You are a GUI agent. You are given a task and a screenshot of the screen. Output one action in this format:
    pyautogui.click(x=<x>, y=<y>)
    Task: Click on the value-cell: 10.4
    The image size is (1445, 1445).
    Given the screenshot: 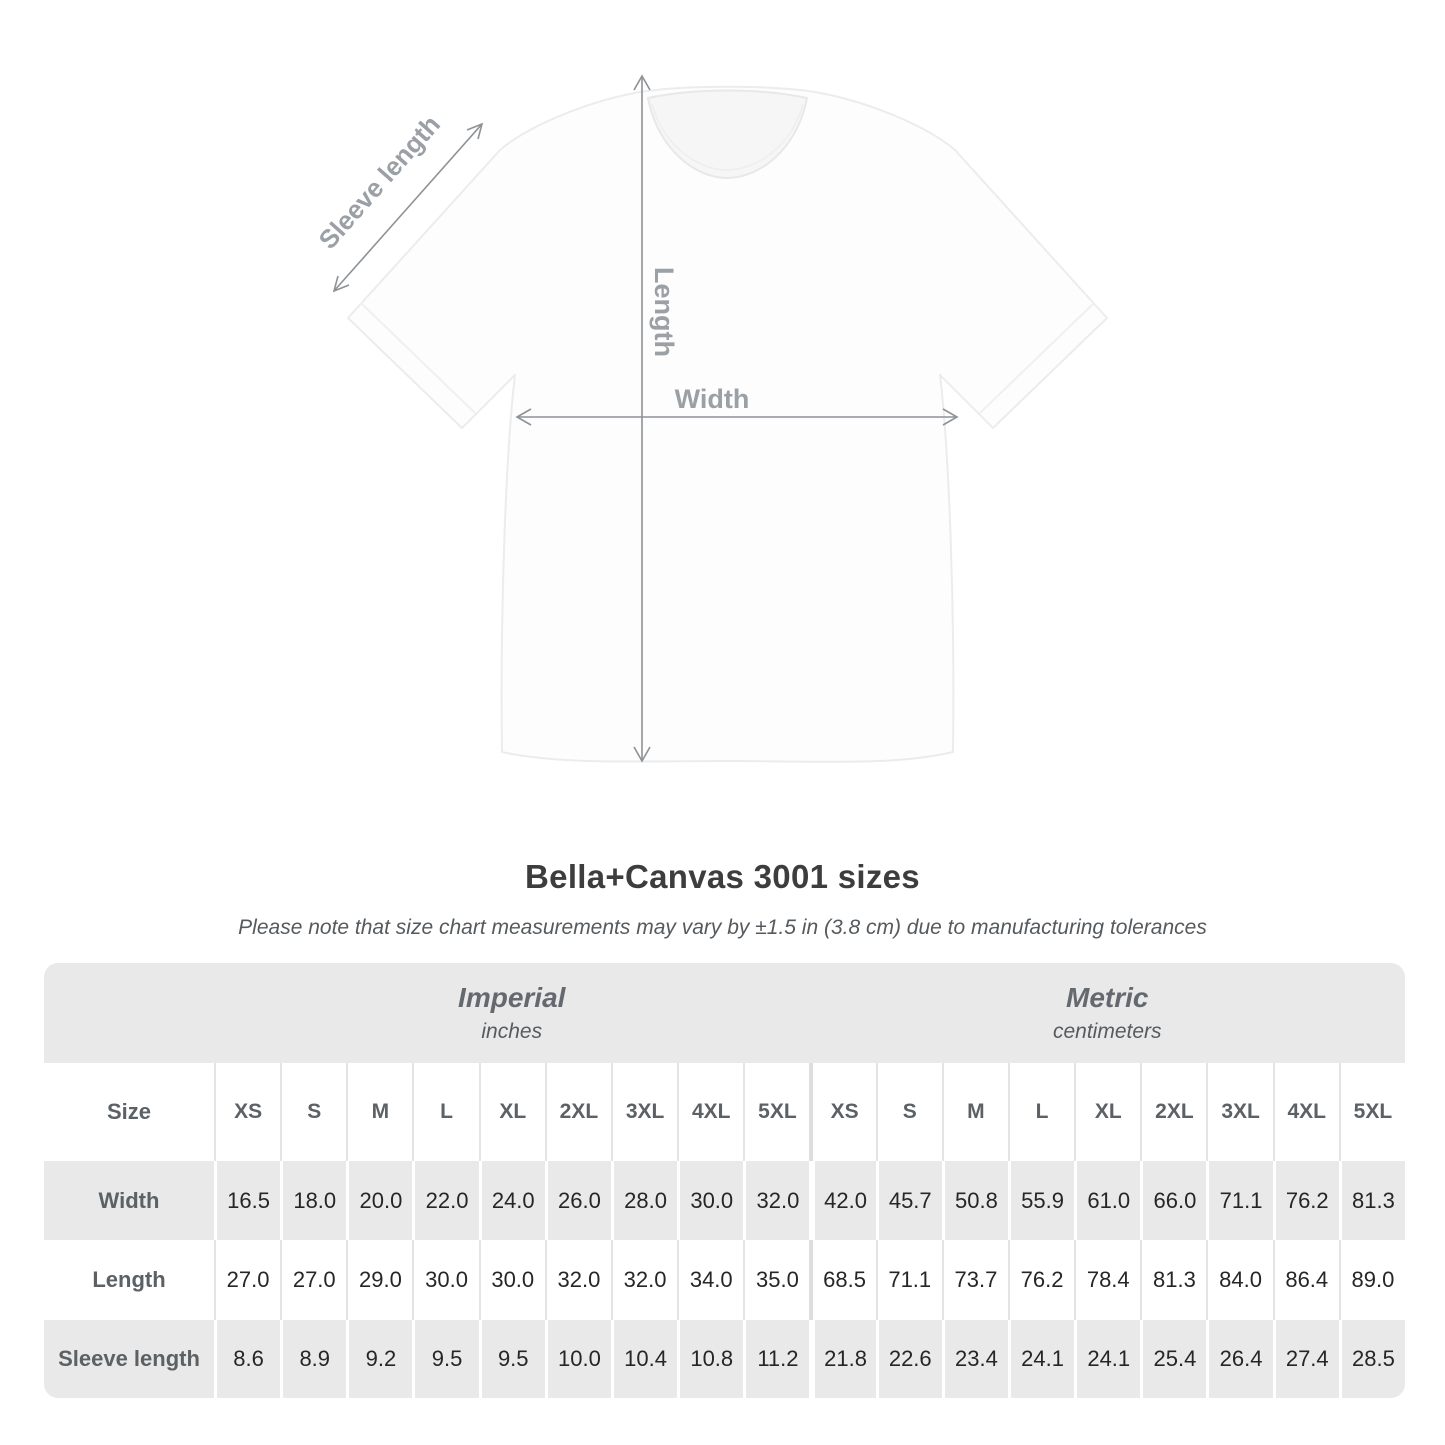 What is the action you would take?
    pyautogui.click(x=643, y=1359)
    